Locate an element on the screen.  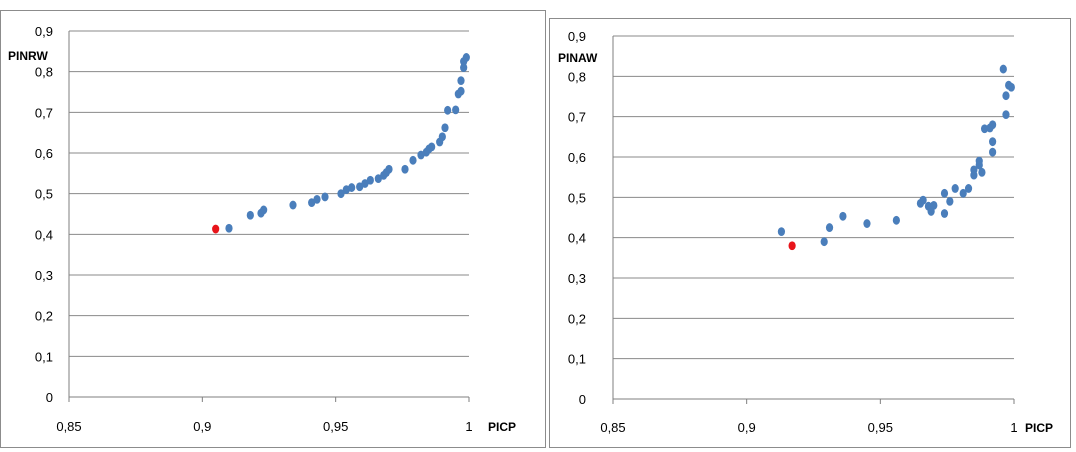
y-axis-title: PINRW is located at coordinates (28, 56).